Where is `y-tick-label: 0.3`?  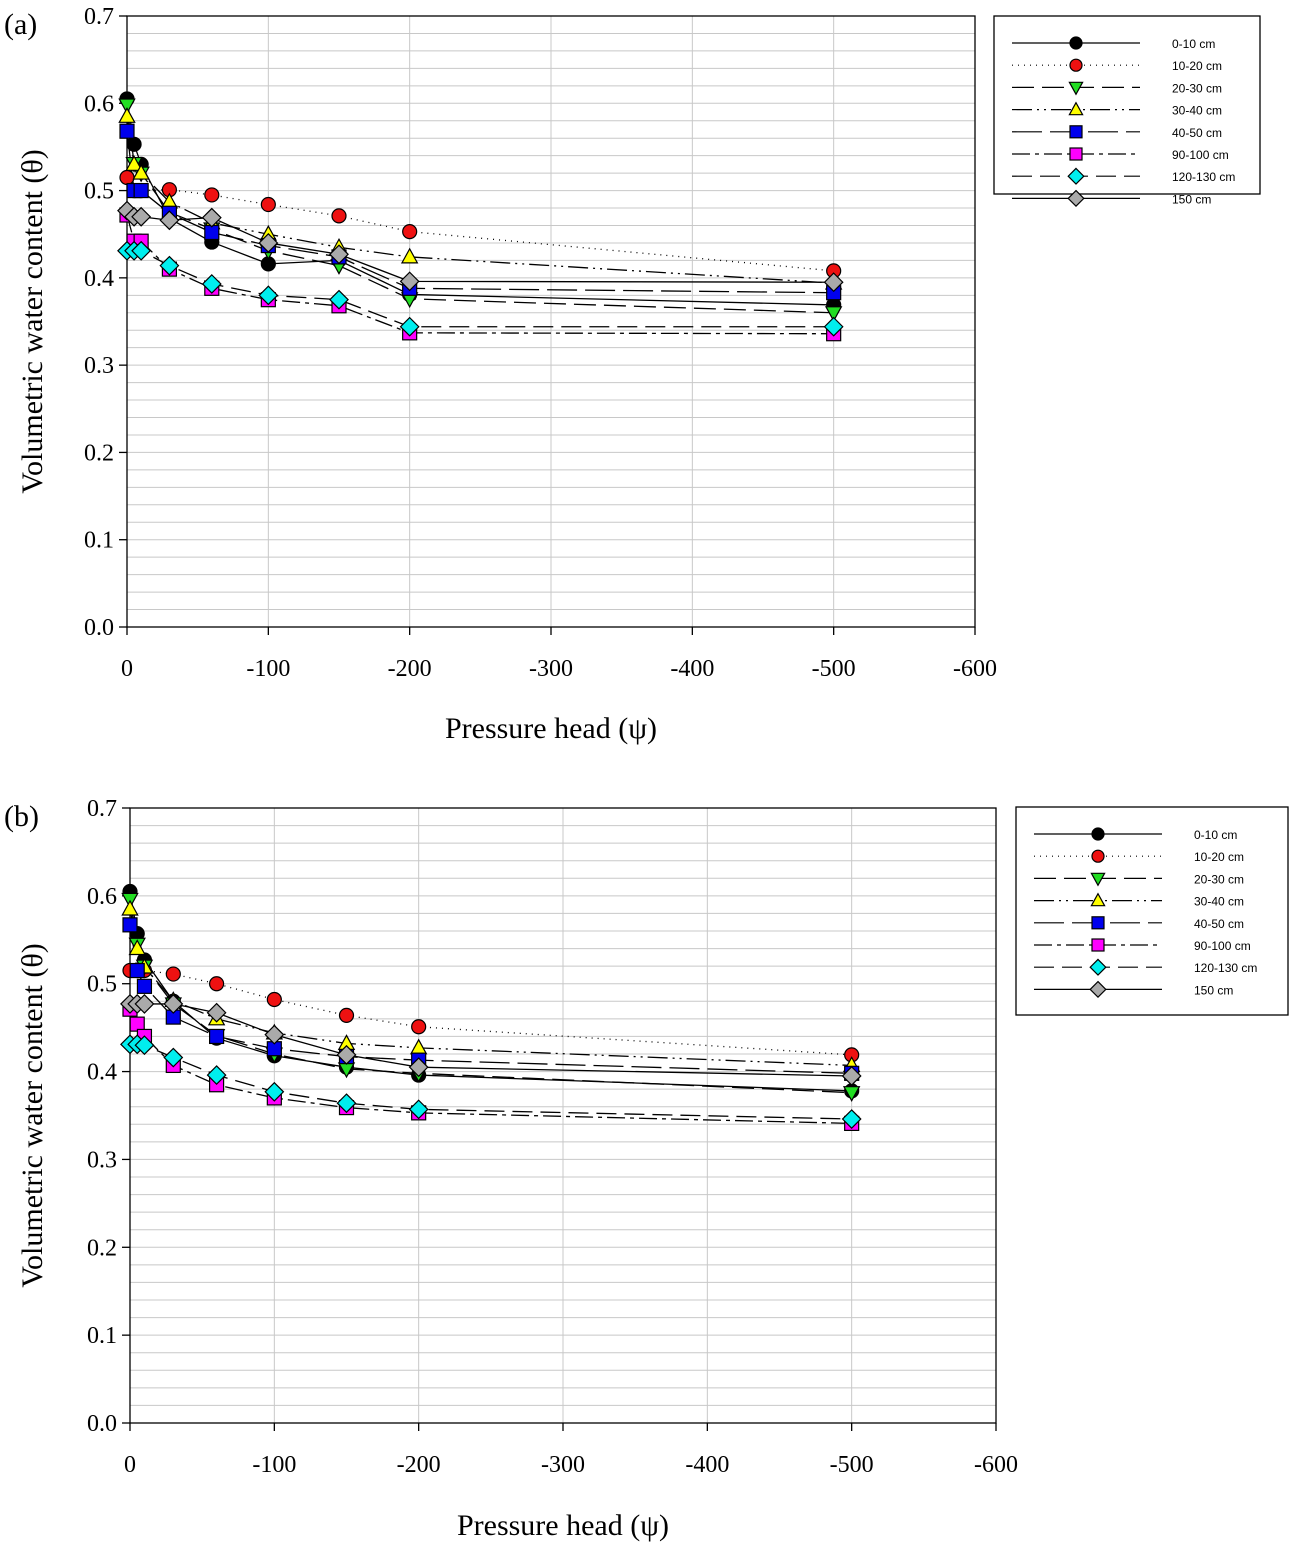 y-tick-label: 0.3 is located at coordinates (102, 1160).